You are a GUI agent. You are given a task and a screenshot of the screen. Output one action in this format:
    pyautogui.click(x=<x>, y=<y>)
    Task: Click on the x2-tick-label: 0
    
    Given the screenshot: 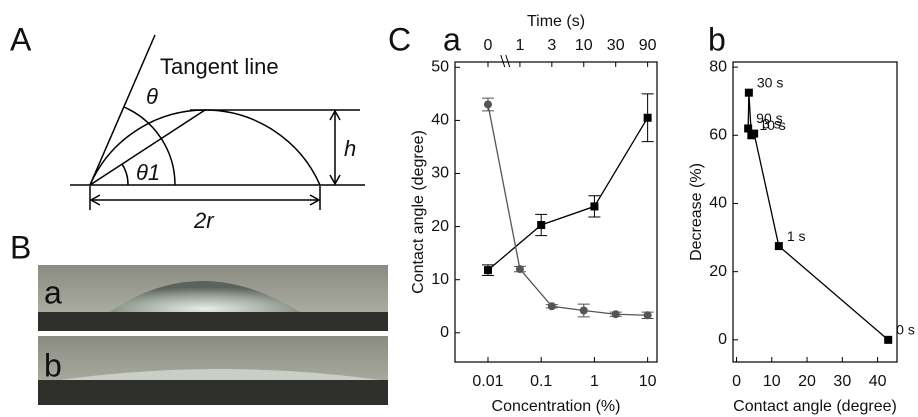 What is the action you would take?
    pyautogui.click(x=488, y=45)
    